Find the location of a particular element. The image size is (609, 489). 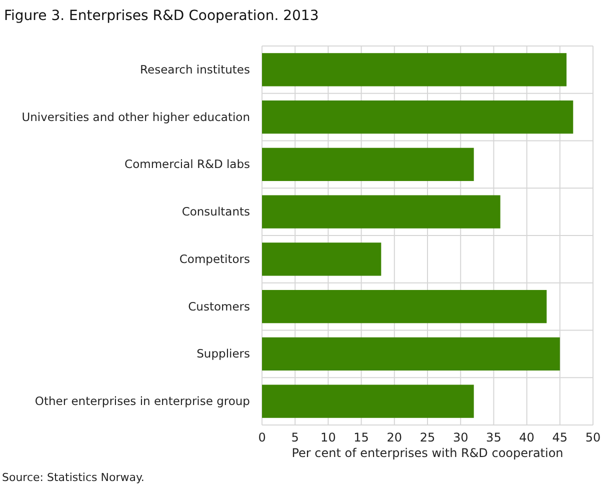

x-tick-label: 5 is located at coordinates (295, 437).